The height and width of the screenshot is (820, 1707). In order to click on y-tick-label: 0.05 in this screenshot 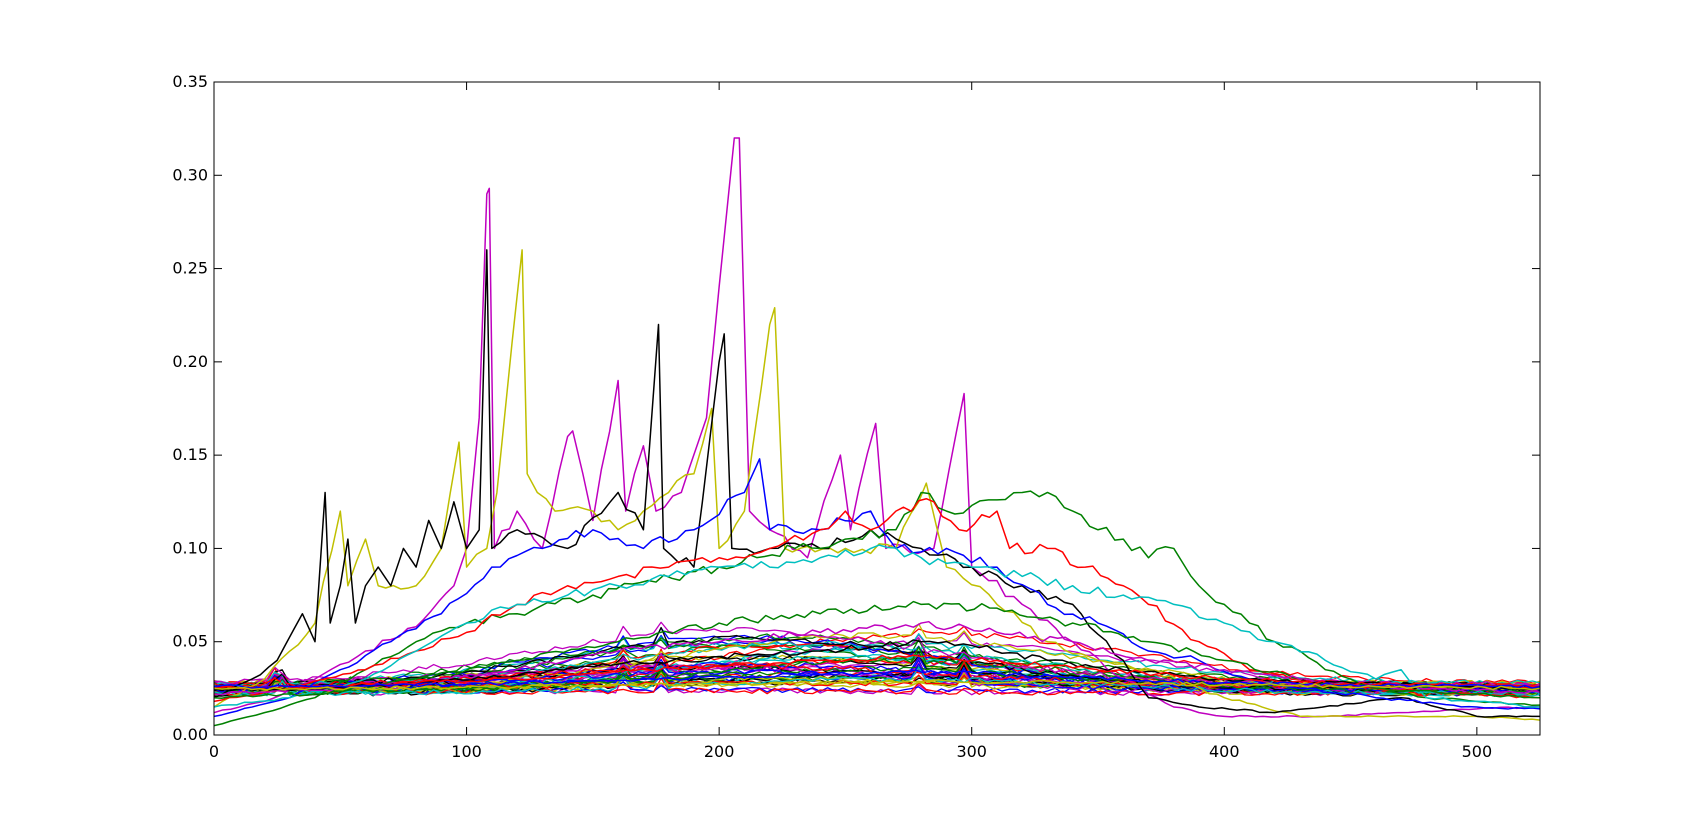, I will do `click(190, 641)`.